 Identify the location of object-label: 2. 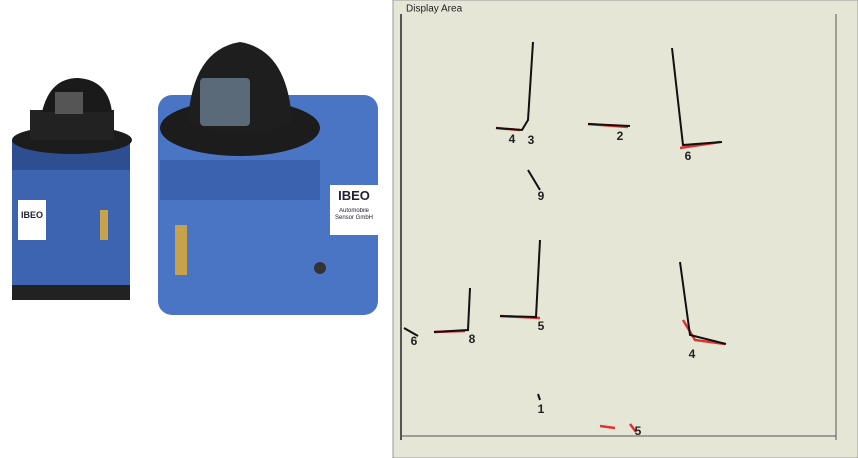
(620, 136).